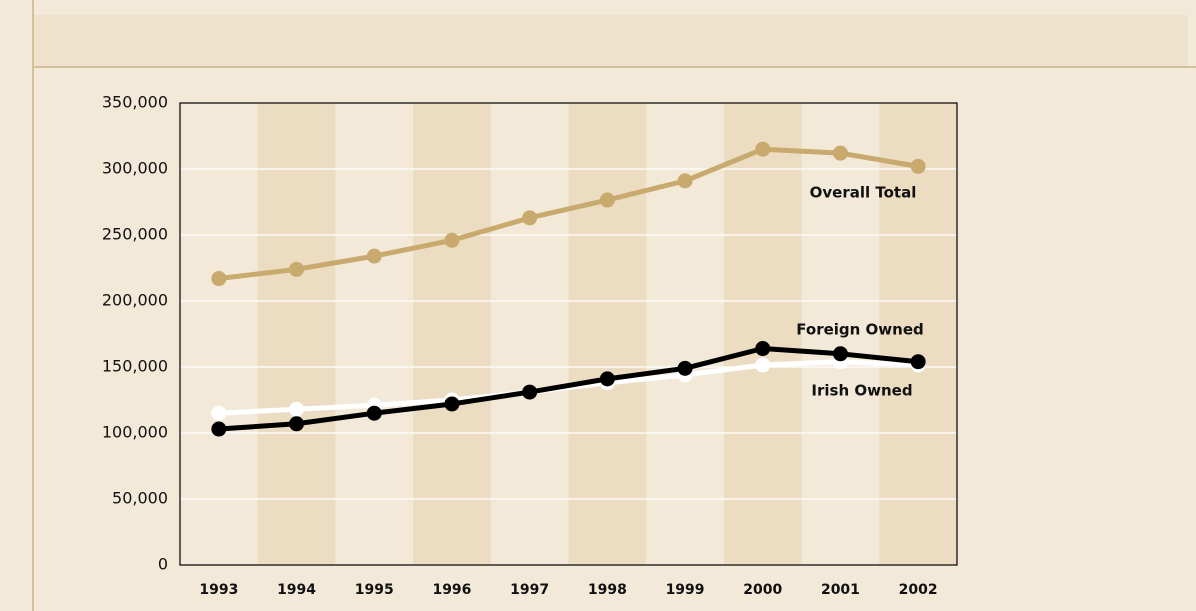 This screenshot has width=1196, height=611. What do you see at coordinates (451, 590) in the screenshot?
I see `x-tick-label: 1996` at bounding box center [451, 590].